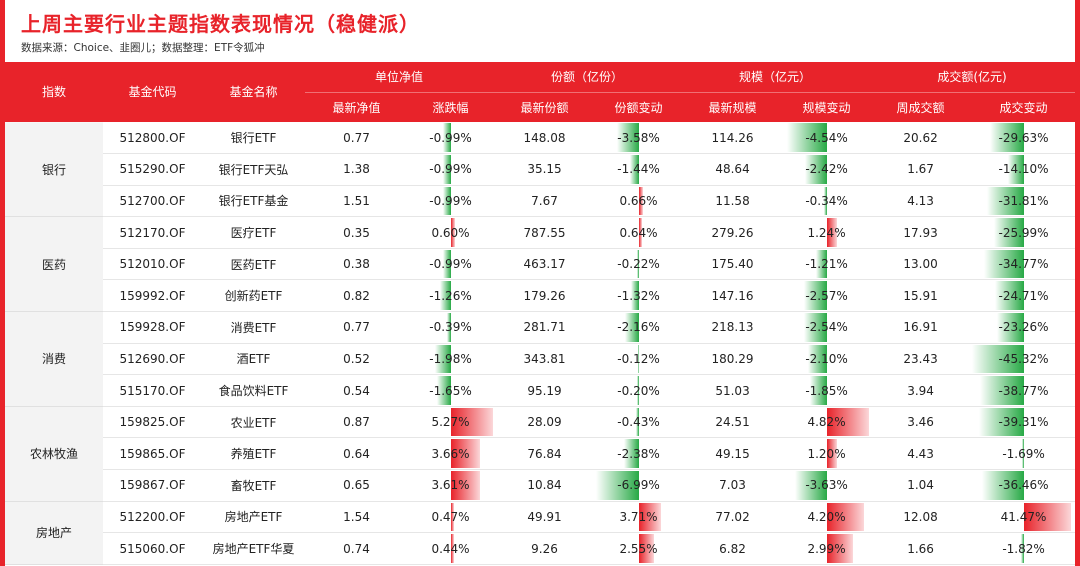  Describe the element at coordinates (921, 296) in the screenshot. I see `turnover-week-cell: 15.91` at that location.